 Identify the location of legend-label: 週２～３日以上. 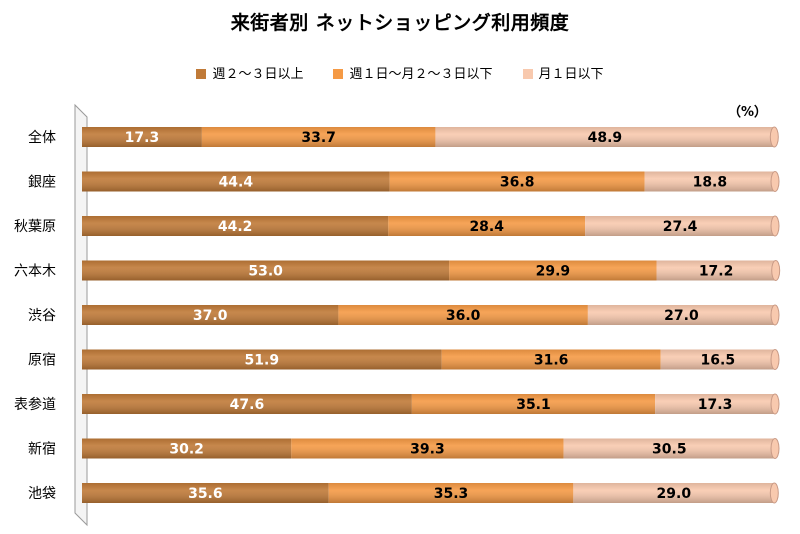
(258, 74).